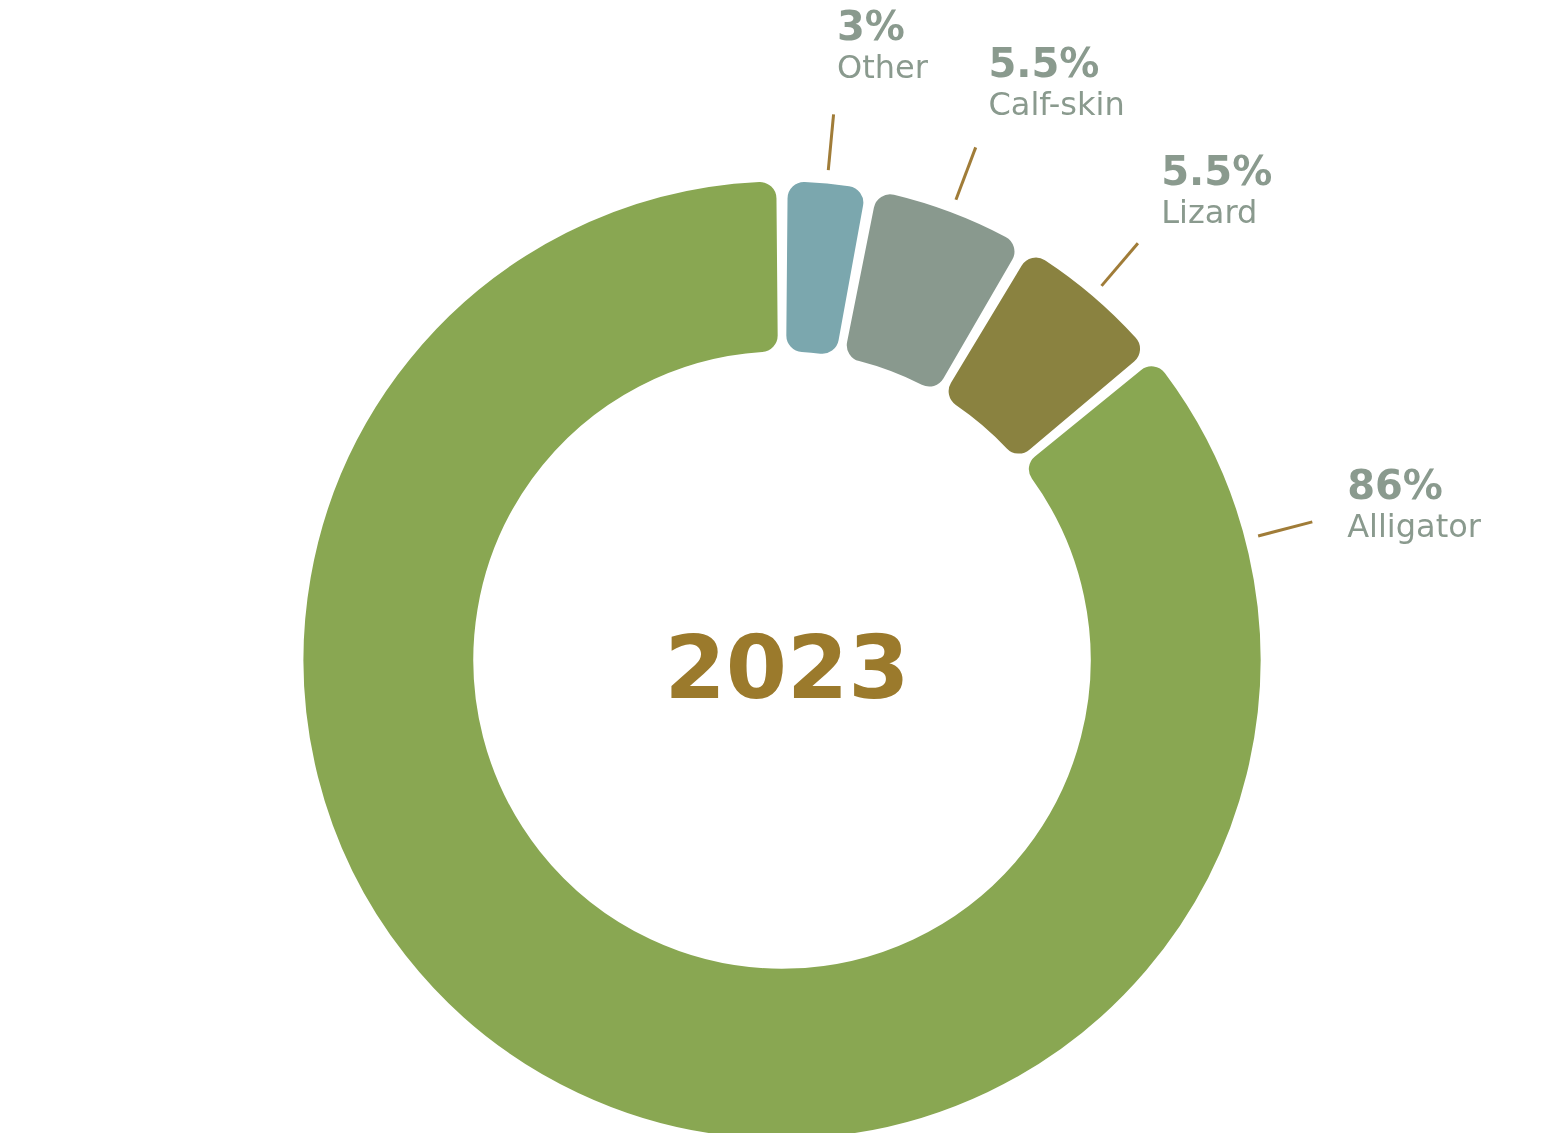  I want to click on slice-label: Other, so click(882, 66).